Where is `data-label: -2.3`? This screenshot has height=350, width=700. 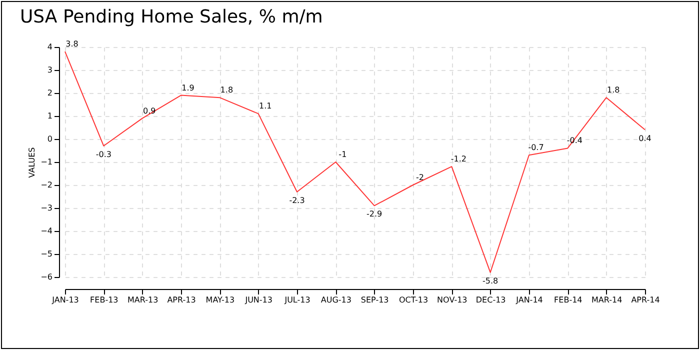
data-label: -2.3 is located at coordinates (297, 200).